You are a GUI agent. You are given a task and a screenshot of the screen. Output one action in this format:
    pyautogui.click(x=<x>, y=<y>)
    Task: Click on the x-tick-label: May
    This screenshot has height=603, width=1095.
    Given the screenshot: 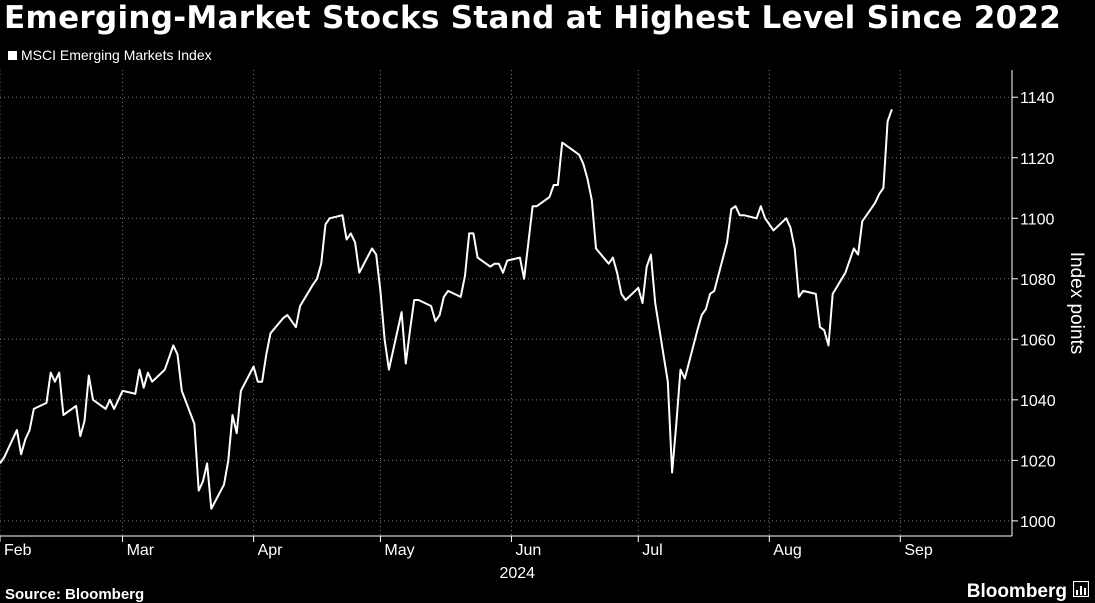 What is the action you would take?
    pyautogui.click(x=399, y=550)
    